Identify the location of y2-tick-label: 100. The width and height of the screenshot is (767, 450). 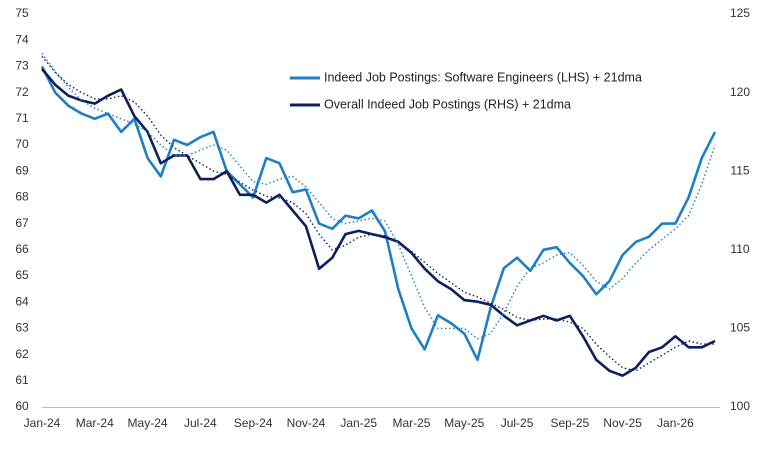
(740, 406).